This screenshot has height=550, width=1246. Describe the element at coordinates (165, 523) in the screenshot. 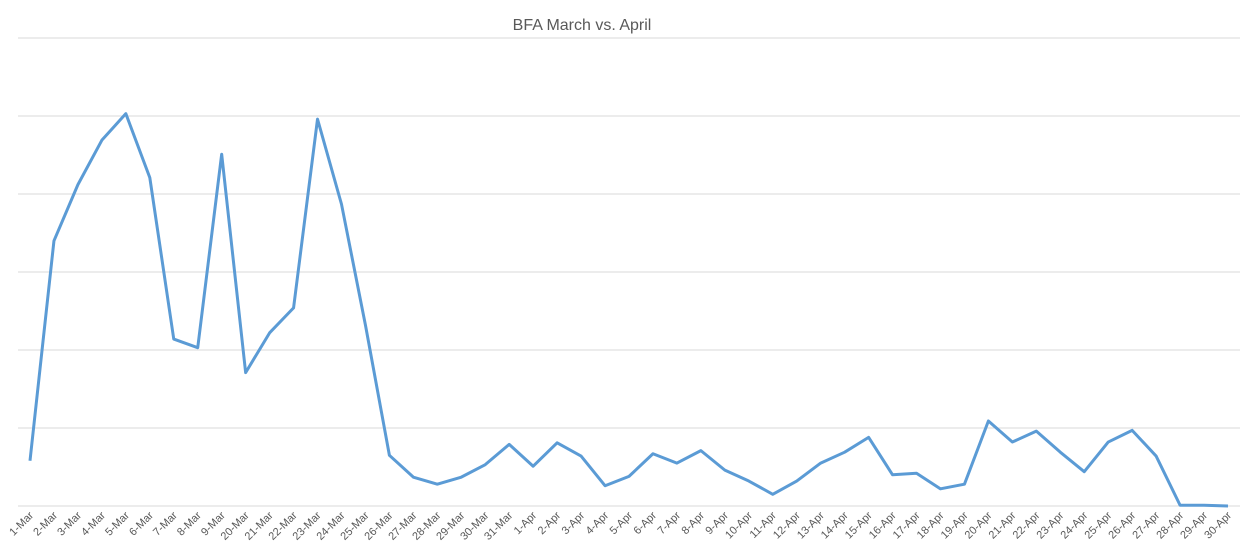

I see `x-tick-label: 7-Mar` at that location.